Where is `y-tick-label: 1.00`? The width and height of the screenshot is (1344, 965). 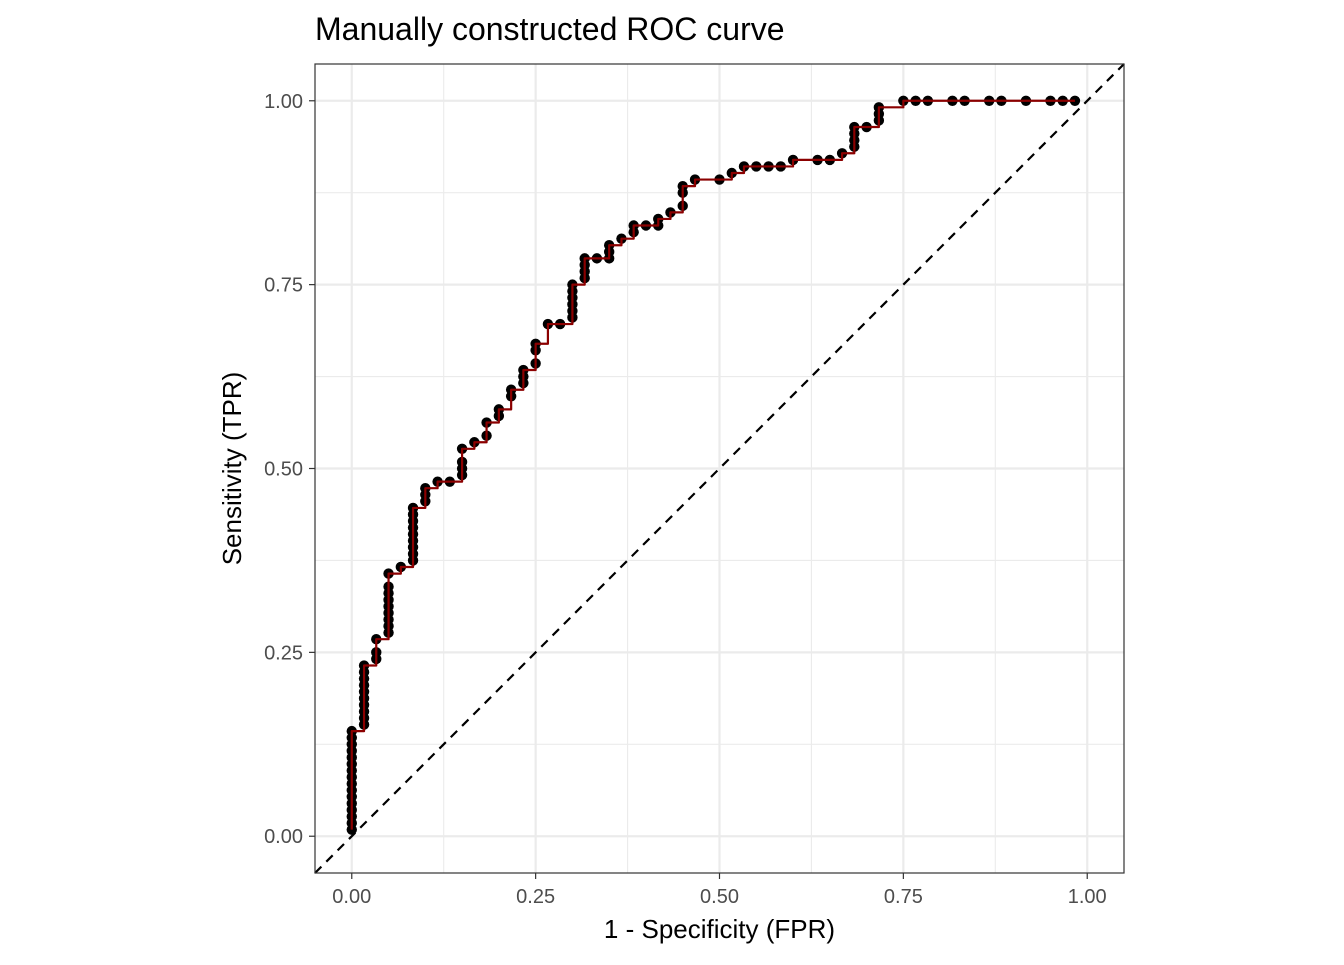 y-tick-label: 1.00 is located at coordinates (283, 102).